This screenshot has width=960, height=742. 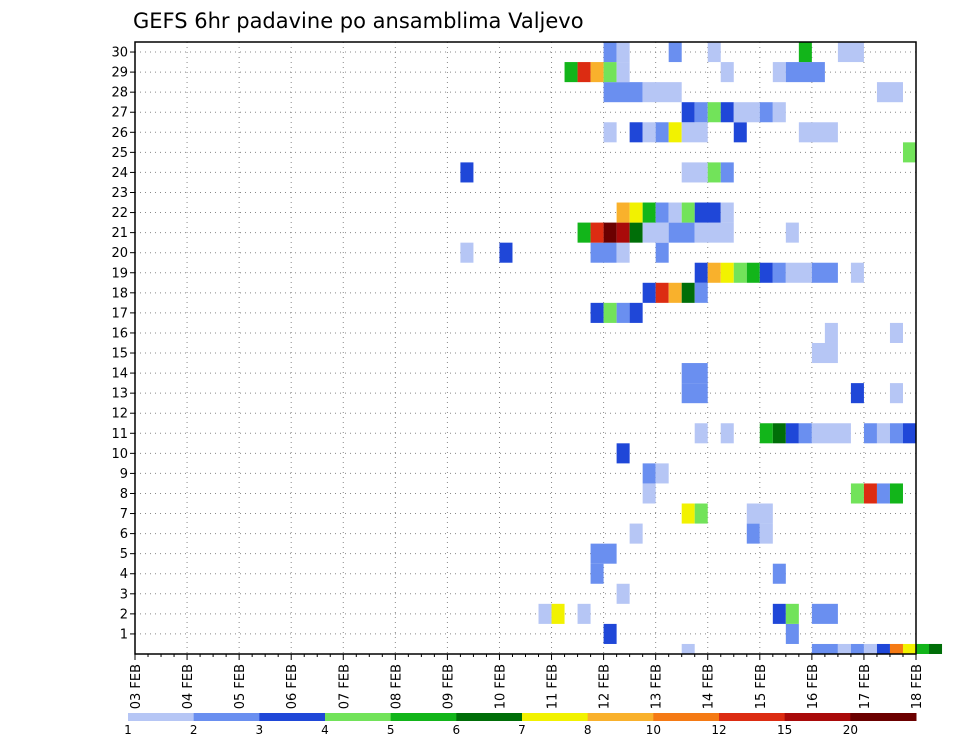 I want to click on y-tick-label: 28, so click(x=119, y=93).